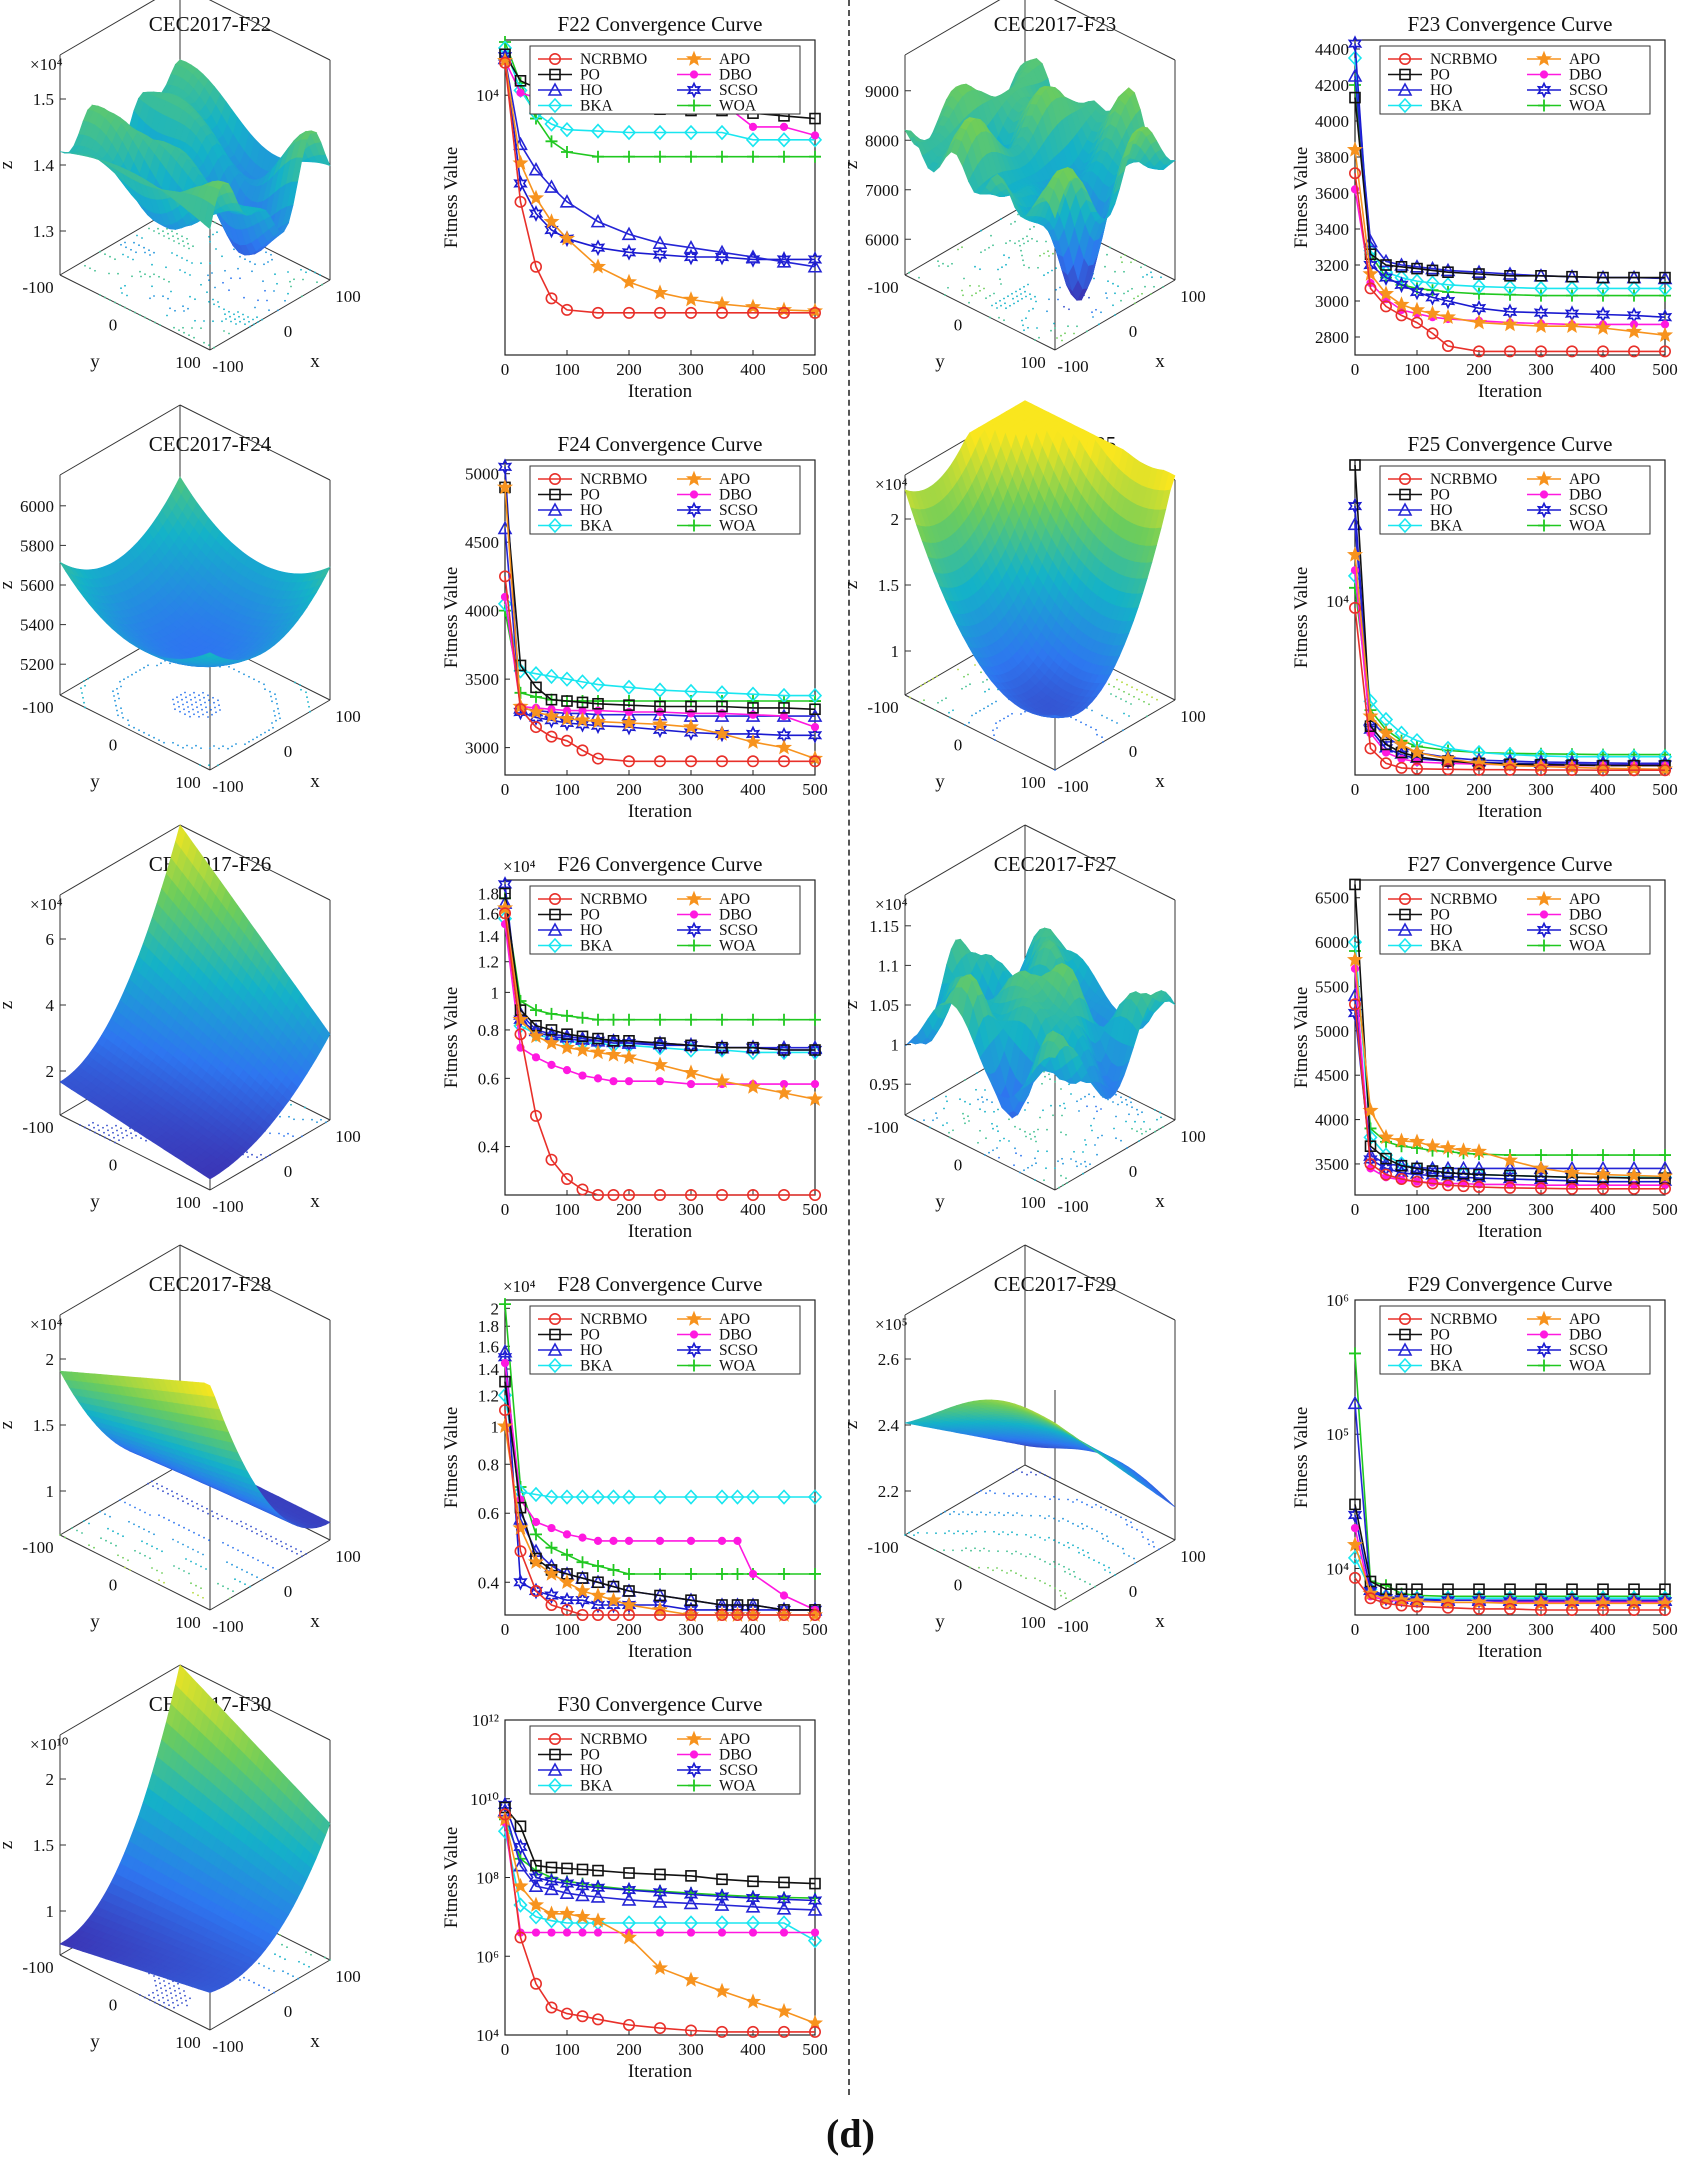 The height and width of the screenshot is (2175, 1701). What do you see at coordinates (753, 789) in the screenshot?
I see `x-tick-label: 400` at bounding box center [753, 789].